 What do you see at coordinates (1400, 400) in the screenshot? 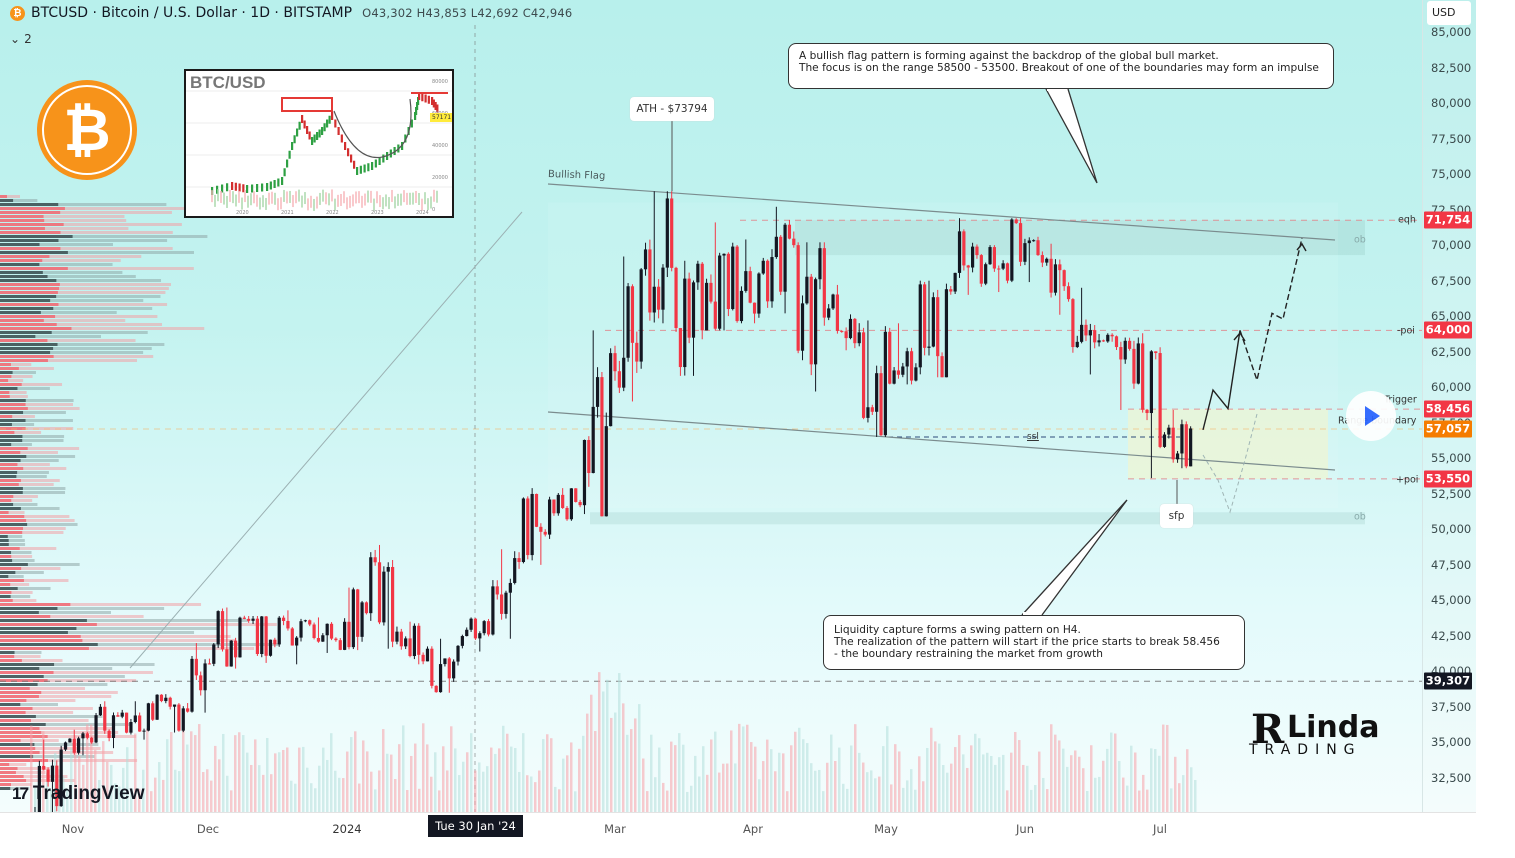
I see `trigger-label: Trigger` at bounding box center [1400, 400].